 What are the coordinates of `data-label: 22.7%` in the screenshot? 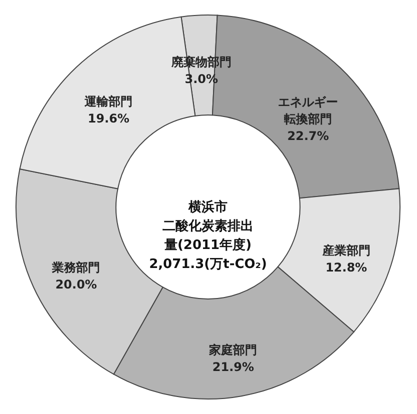 It's located at (308, 136).